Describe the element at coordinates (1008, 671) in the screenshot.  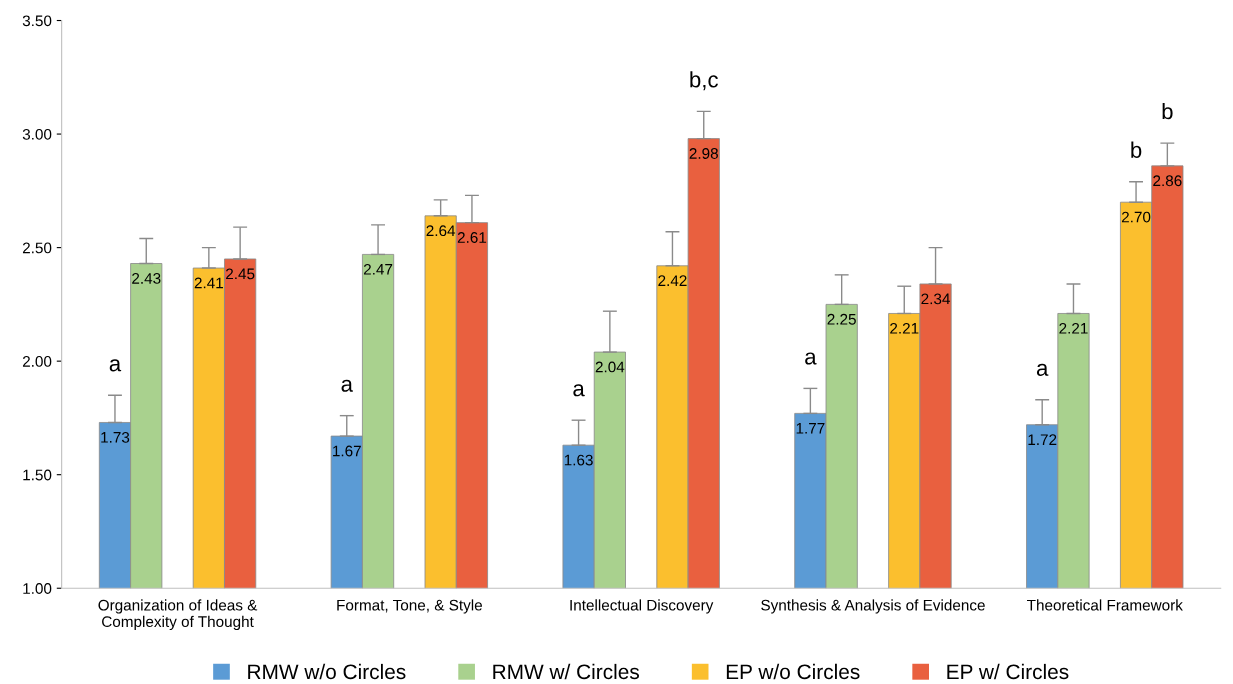
I see `legend-label: EP w/ Circles` at that location.